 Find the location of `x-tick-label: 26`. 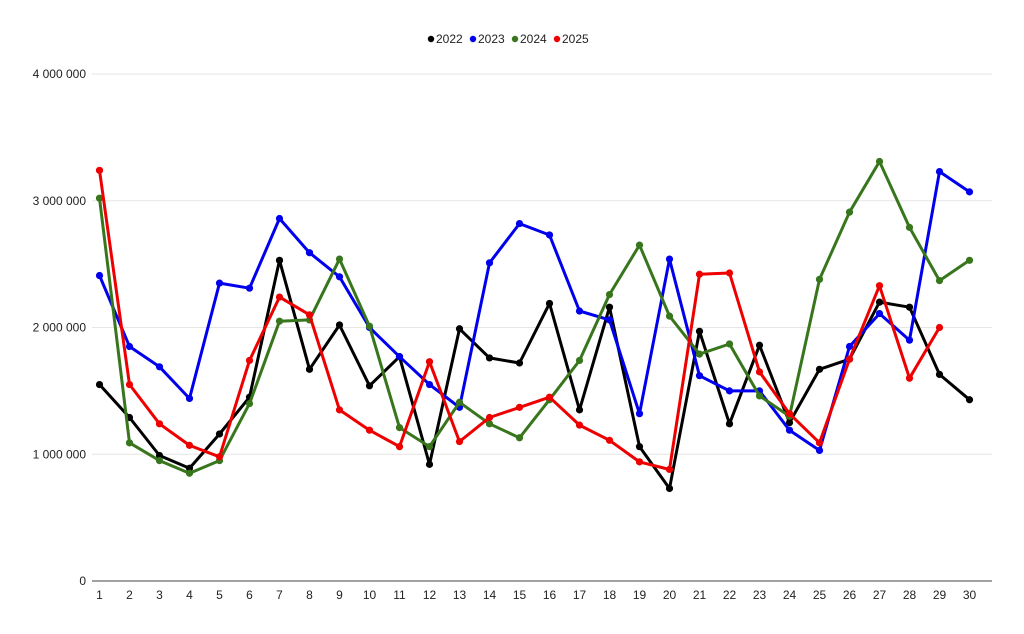

x-tick-label: 26 is located at coordinates (850, 595).